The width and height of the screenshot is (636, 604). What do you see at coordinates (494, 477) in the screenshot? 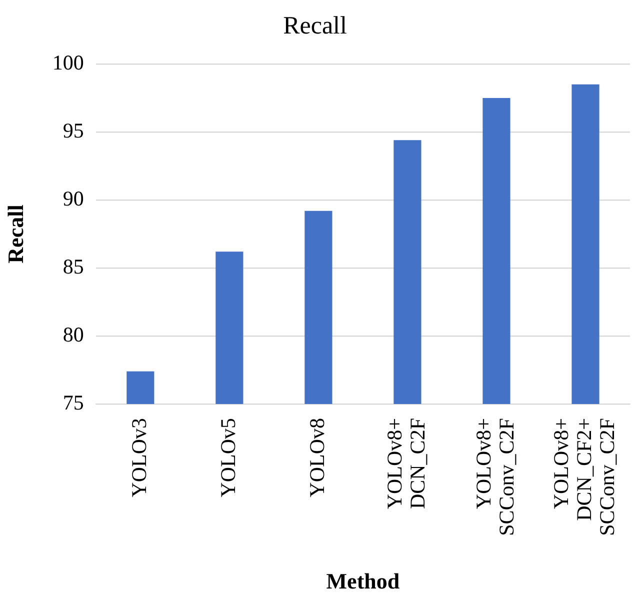
I see `x-tick-label: YOLOv8+ SCConv_C2F` at bounding box center [494, 477].